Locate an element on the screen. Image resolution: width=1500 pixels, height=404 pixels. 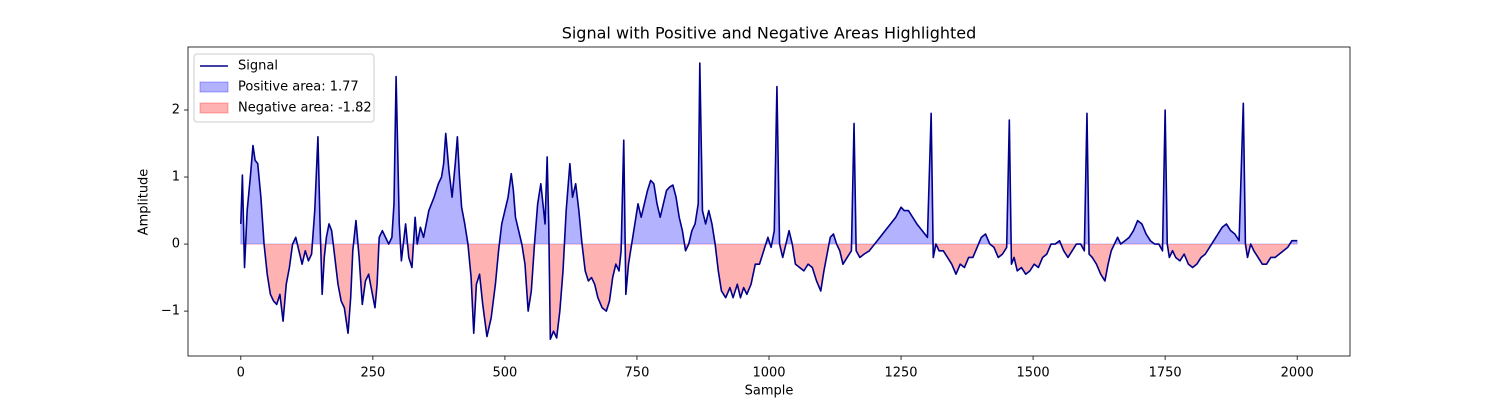
x-tick-label: 1000 is located at coordinates (768, 373).